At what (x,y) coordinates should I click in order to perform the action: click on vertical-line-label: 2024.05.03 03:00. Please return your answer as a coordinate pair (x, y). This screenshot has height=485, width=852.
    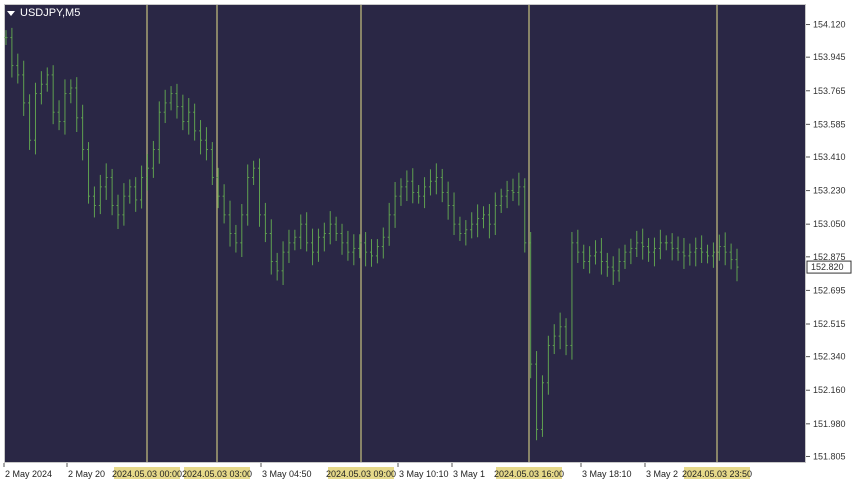
    Looking at the image, I should click on (217, 474).